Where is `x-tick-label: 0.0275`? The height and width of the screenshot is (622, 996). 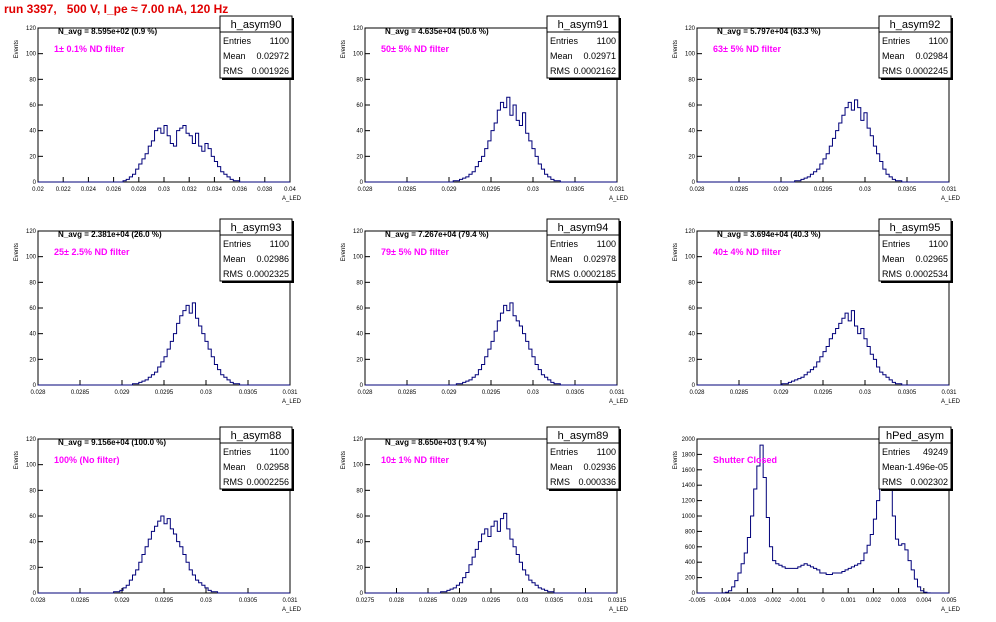
x-tick-label: 0.0275 is located at coordinates (365, 601).